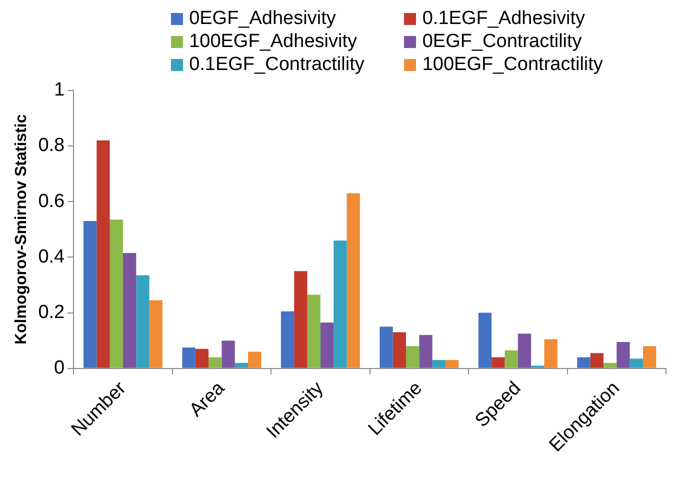  I want to click on legend-label: 0EGF_Contractility, so click(502, 42).